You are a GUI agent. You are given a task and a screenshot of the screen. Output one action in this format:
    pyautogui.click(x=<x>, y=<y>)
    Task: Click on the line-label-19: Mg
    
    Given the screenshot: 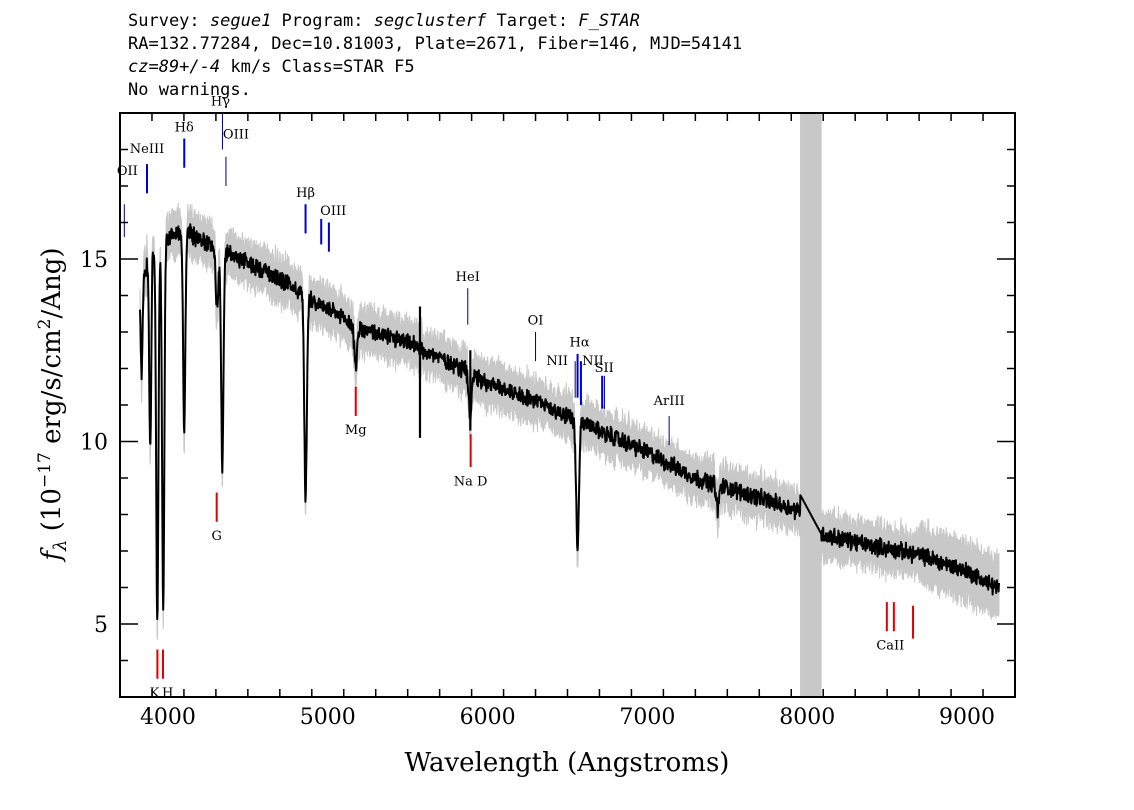 What is the action you would take?
    pyautogui.click(x=356, y=430)
    